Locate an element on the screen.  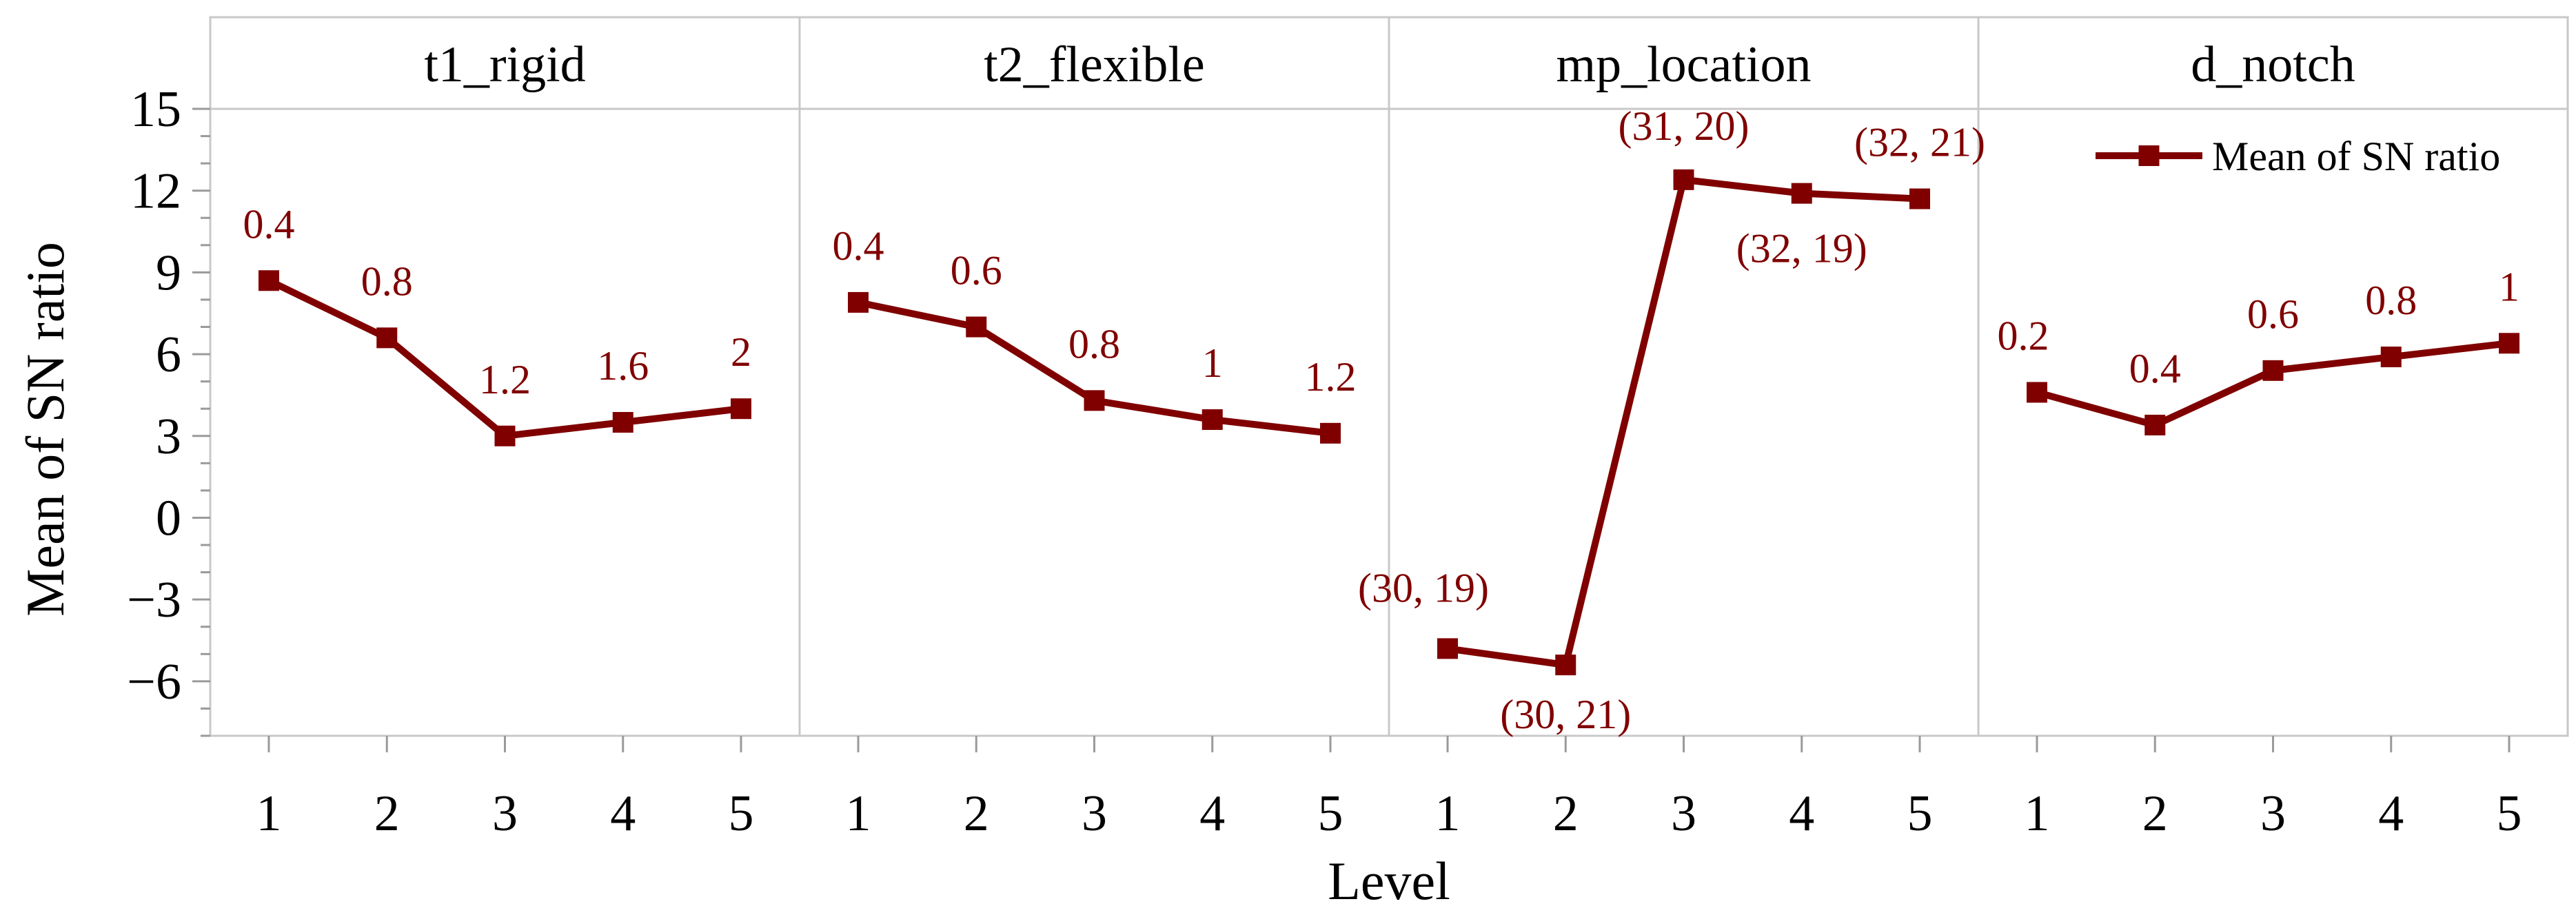
legend: Mean of SN ratio is located at coordinates (2298, 156).